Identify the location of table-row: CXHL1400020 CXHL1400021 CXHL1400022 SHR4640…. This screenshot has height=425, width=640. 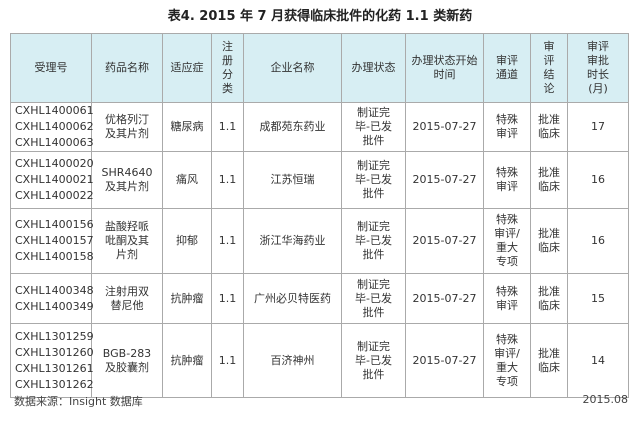
(319, 180).